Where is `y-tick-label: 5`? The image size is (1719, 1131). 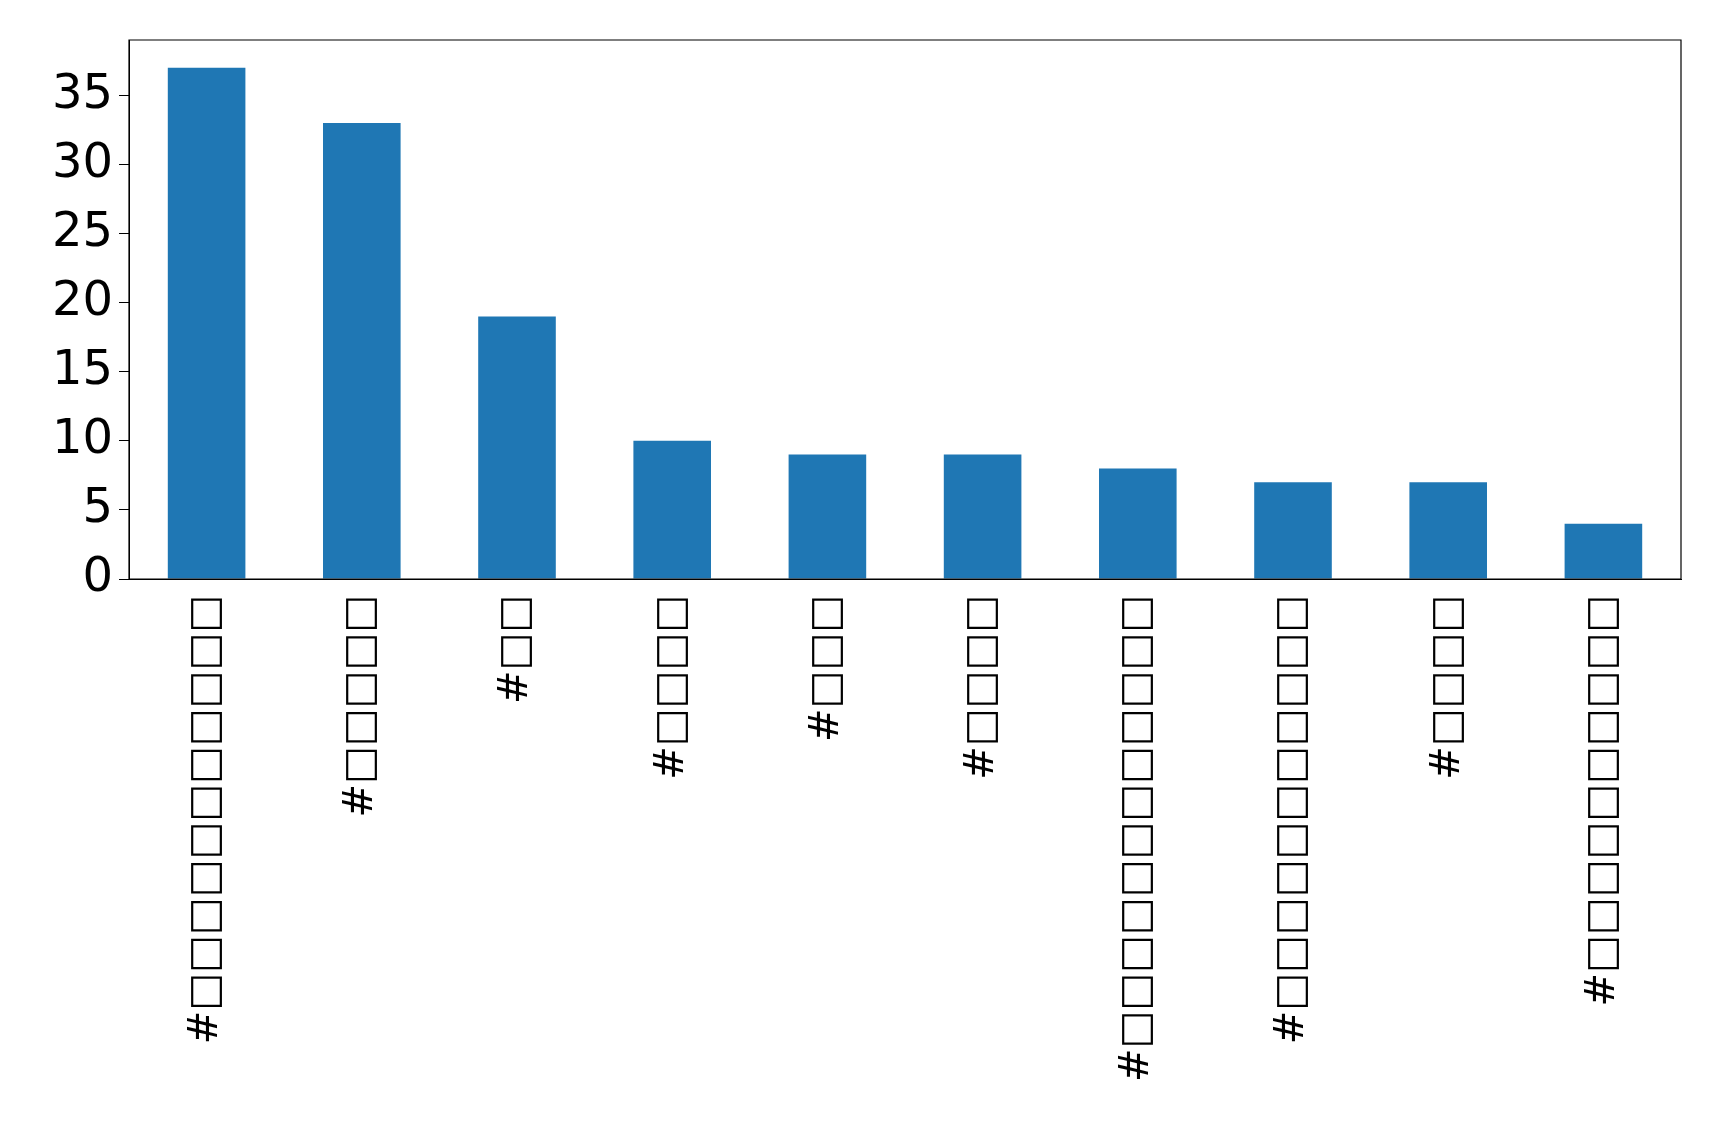
y-tick-label: 5 is located at coordinates (97, 505).